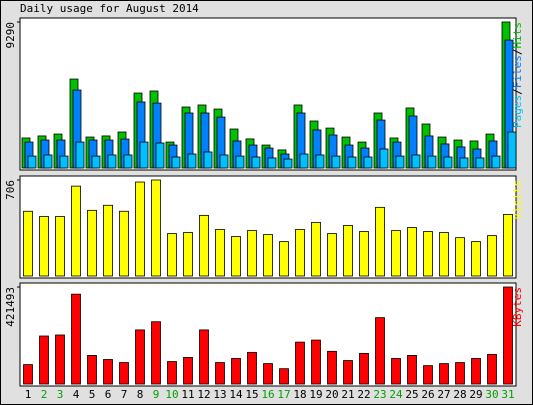  What do you see at coordinates (491, 394) in the screenshot?
I see `x-tick-label: 30` at bounding box center [491, 394].